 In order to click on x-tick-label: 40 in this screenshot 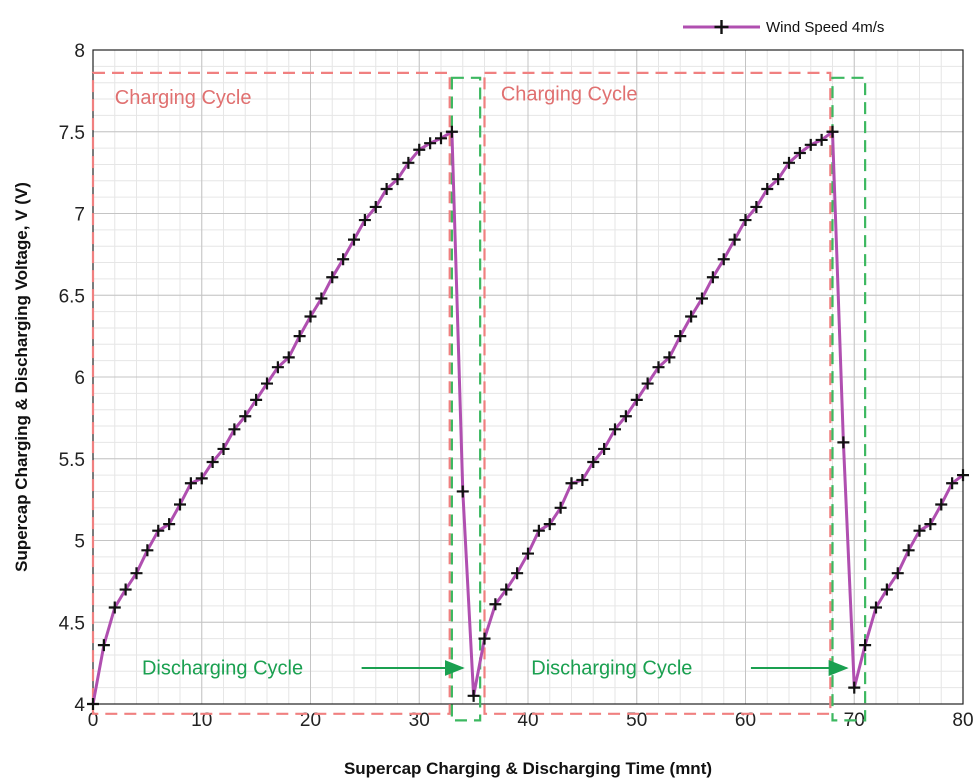, I will do `click(527, 720)`.